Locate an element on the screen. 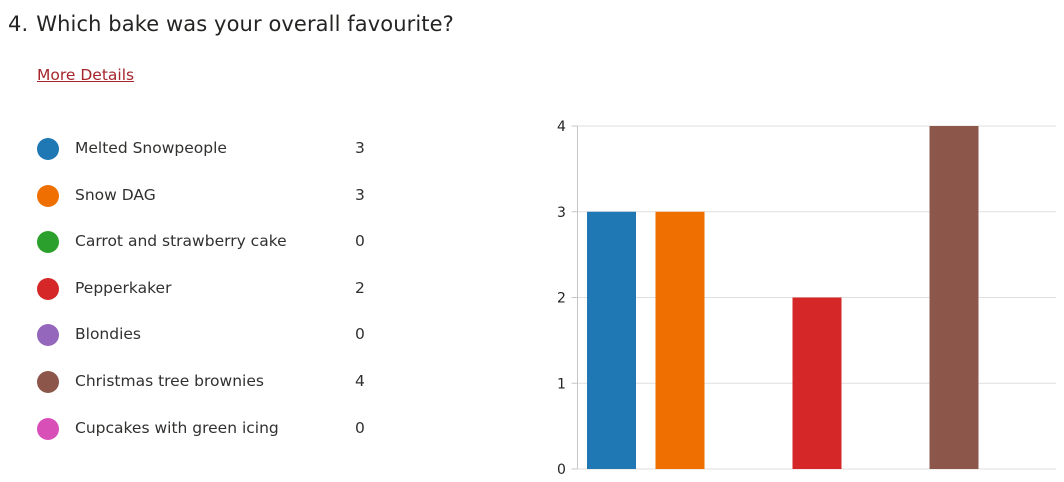 Image resolution: width=1064 pixels, height=482 pixels. bar-christmas-tree-brownies is located at coordinates (954, 297).